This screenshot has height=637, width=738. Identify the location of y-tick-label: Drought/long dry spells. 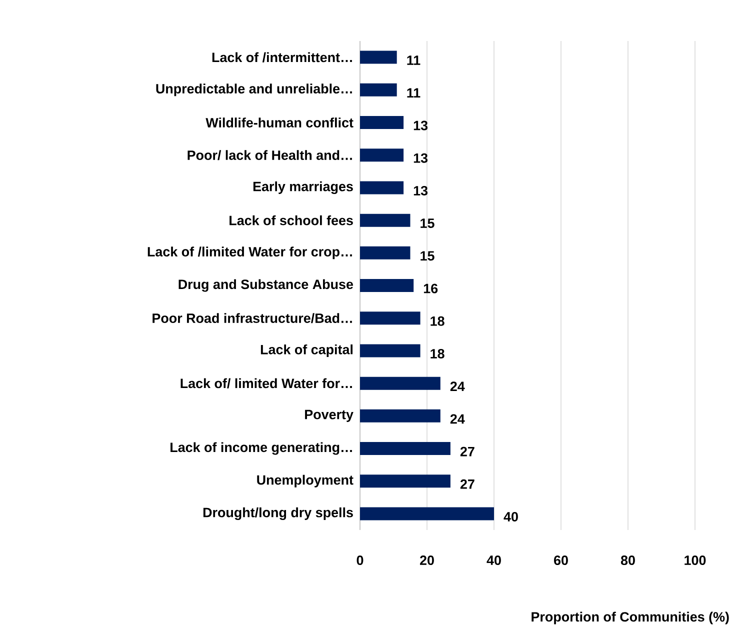
(278, 513).